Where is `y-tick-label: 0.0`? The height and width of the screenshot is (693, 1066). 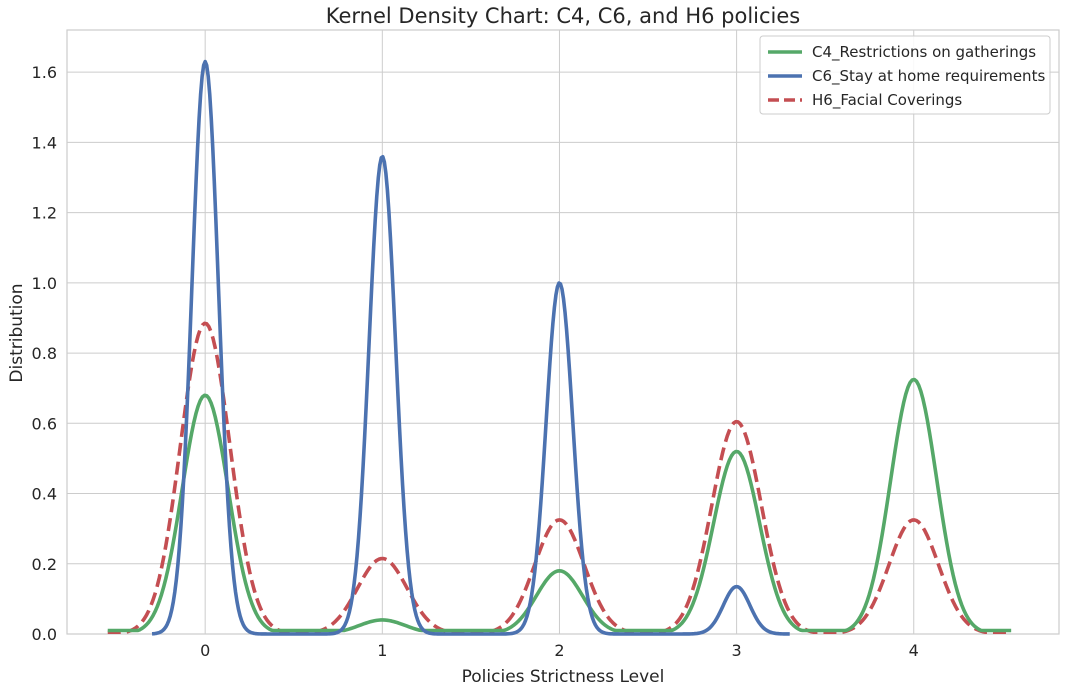 y-tick-label: 0.0 is located at coordinates (44, 634).